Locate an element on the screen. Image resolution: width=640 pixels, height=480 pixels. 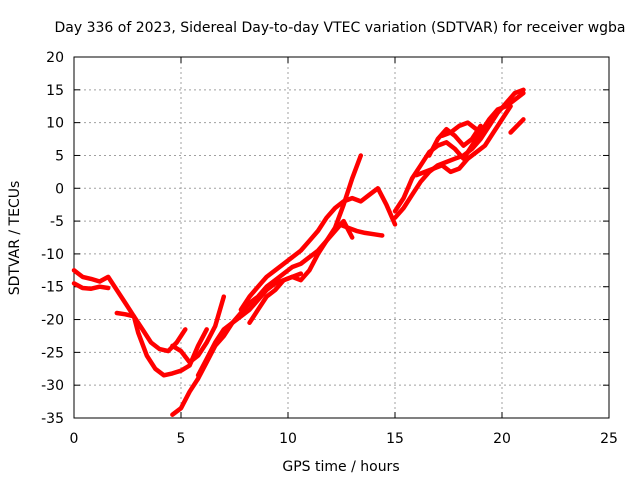
x-tick-label: 5 is located at coordinates (181, 439).